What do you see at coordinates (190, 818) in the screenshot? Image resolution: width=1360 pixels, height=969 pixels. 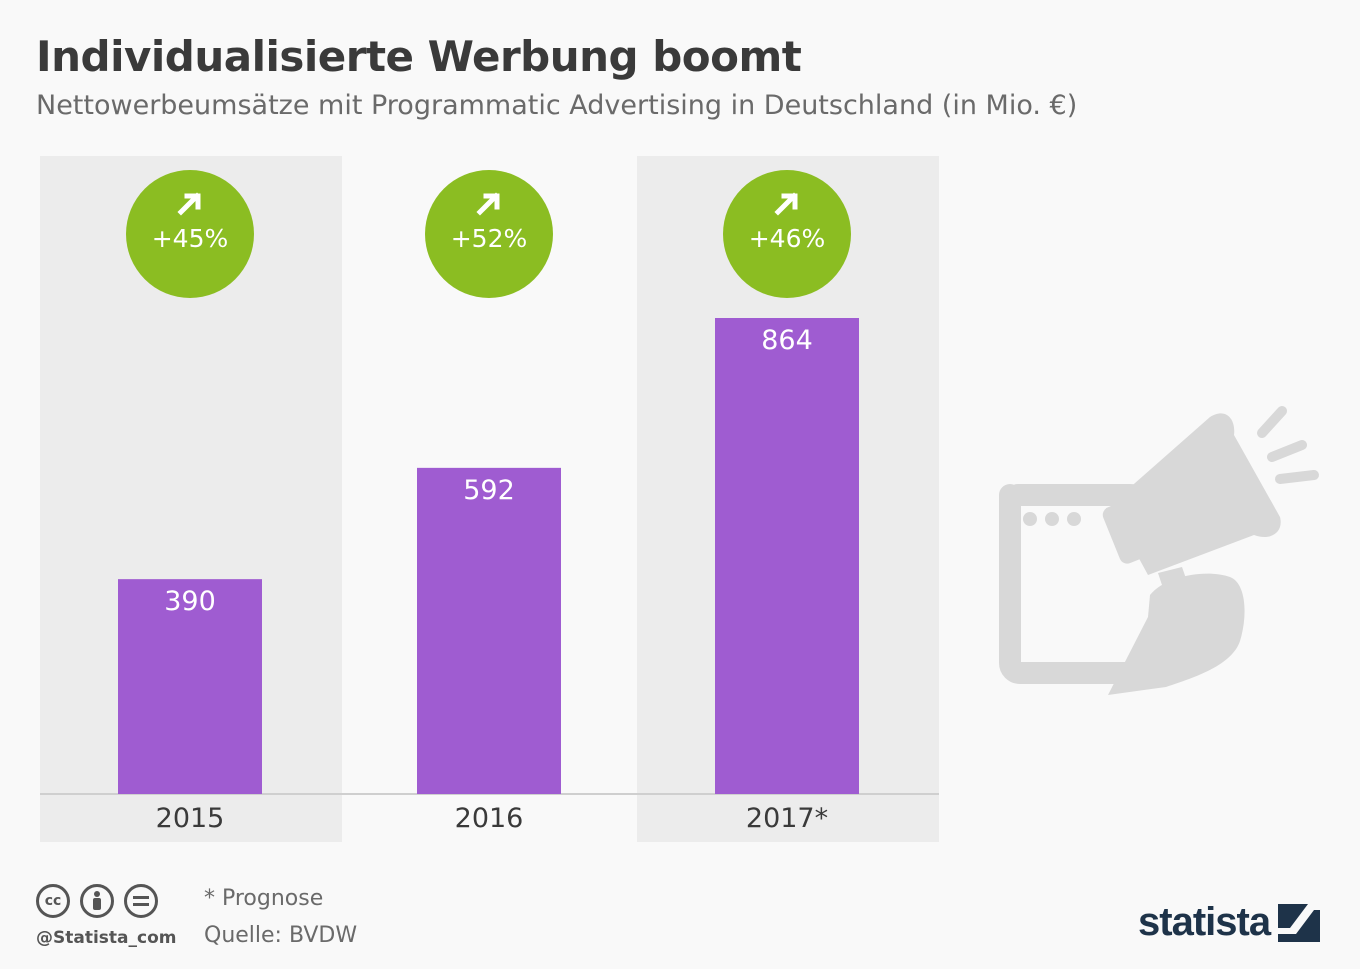 I see `x-tick-label: 2015` at bounding box center [190, 818].